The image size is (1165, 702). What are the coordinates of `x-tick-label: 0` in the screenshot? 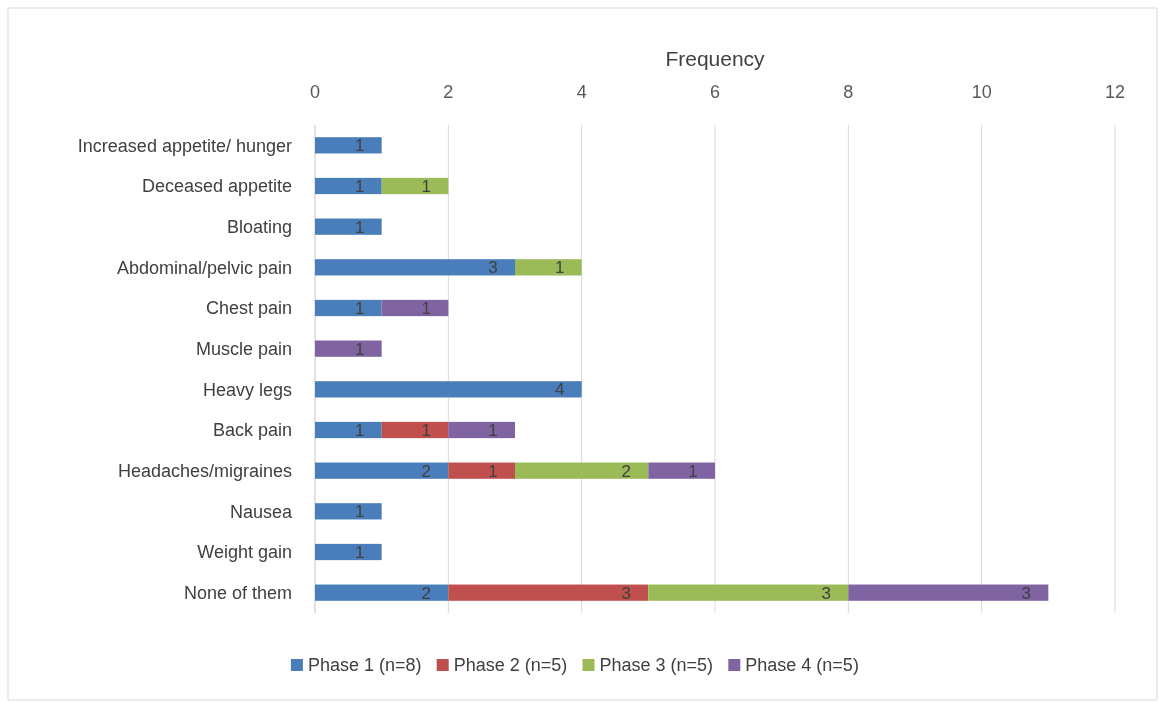 It's located at (315, 92).